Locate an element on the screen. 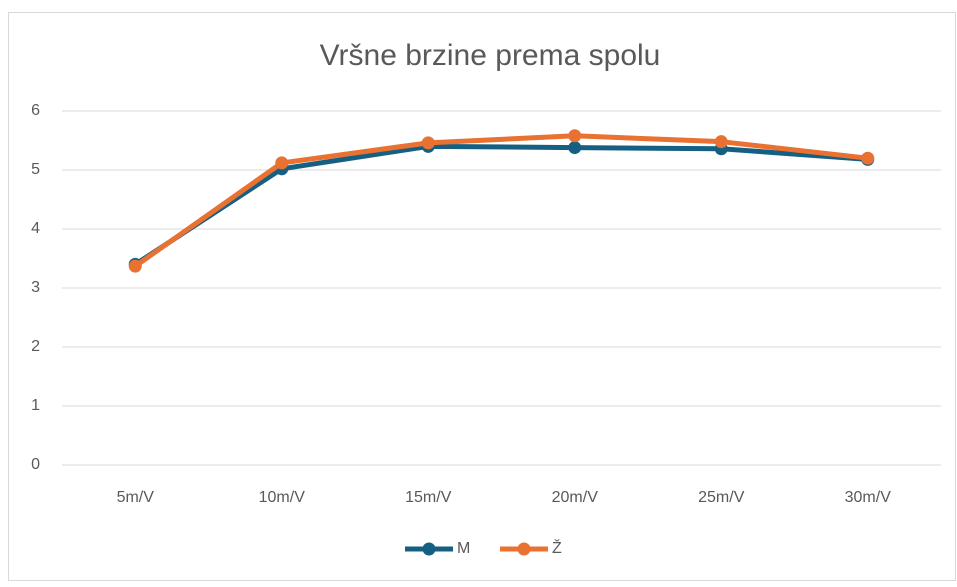 The height and width of the screenshot is (587, 957). y-tick-label: 5 is located at coordinates (35, 169).